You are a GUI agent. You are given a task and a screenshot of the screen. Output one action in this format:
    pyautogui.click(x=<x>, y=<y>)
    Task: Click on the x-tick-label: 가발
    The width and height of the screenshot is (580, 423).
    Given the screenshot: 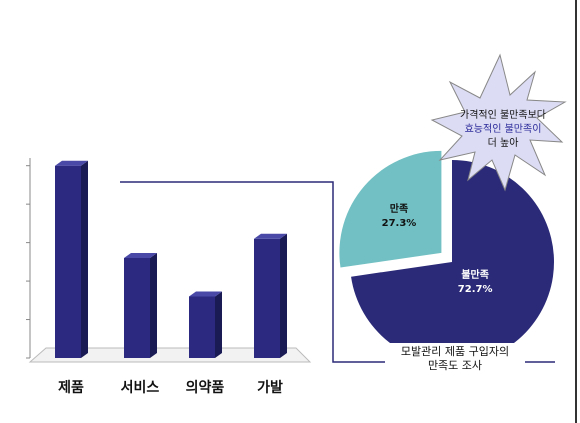 What is the action you would take?
    pyautogui.click(x=270, y=387)
    